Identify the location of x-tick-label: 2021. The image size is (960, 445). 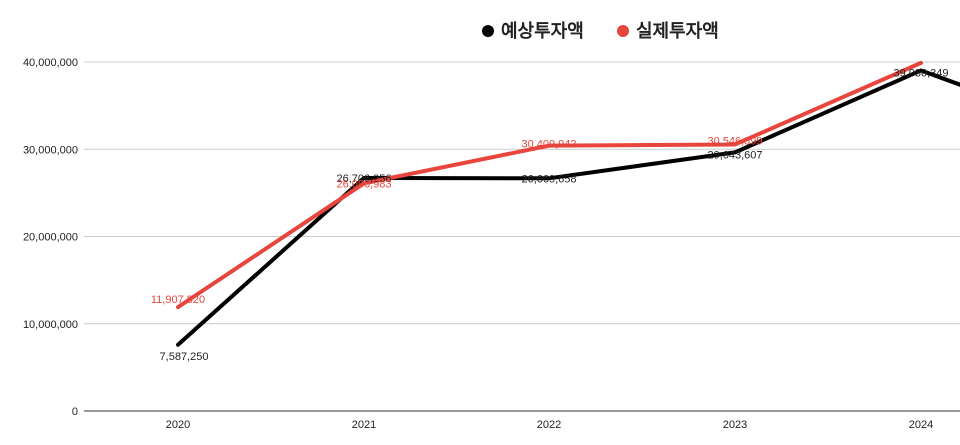
(364, 425).